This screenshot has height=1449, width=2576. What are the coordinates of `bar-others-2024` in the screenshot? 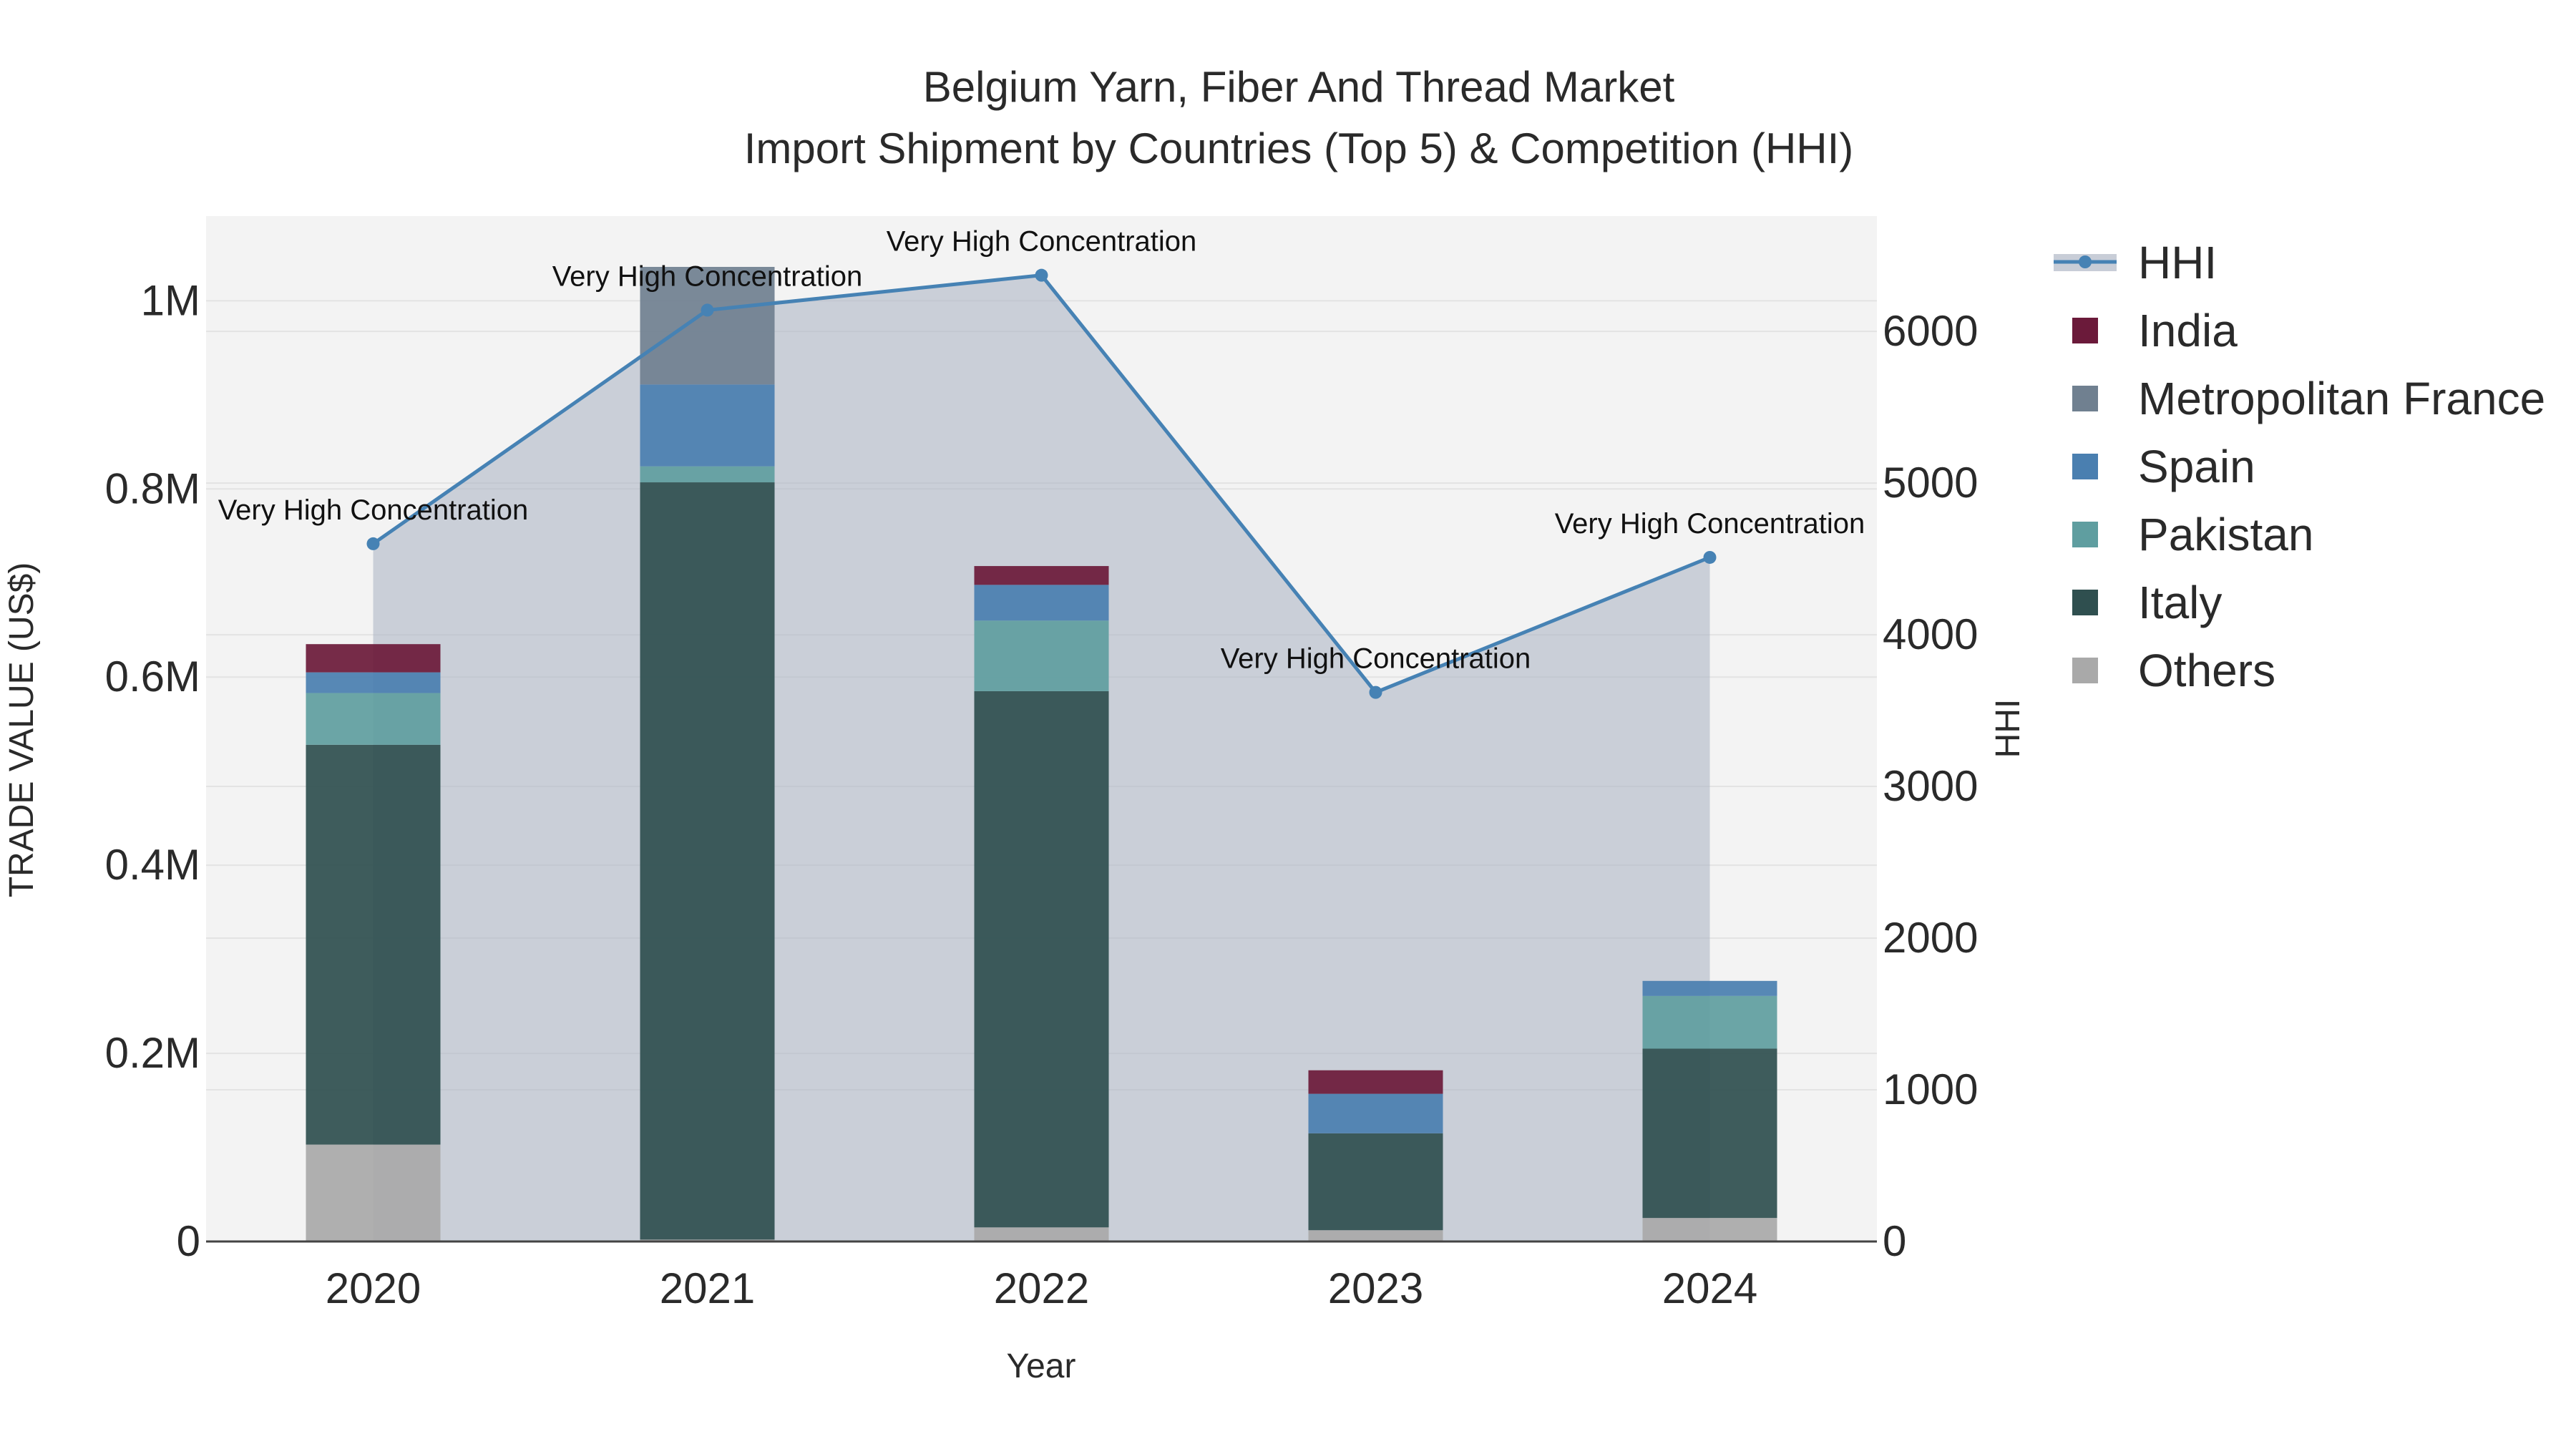 It's located at (1709, 1229).